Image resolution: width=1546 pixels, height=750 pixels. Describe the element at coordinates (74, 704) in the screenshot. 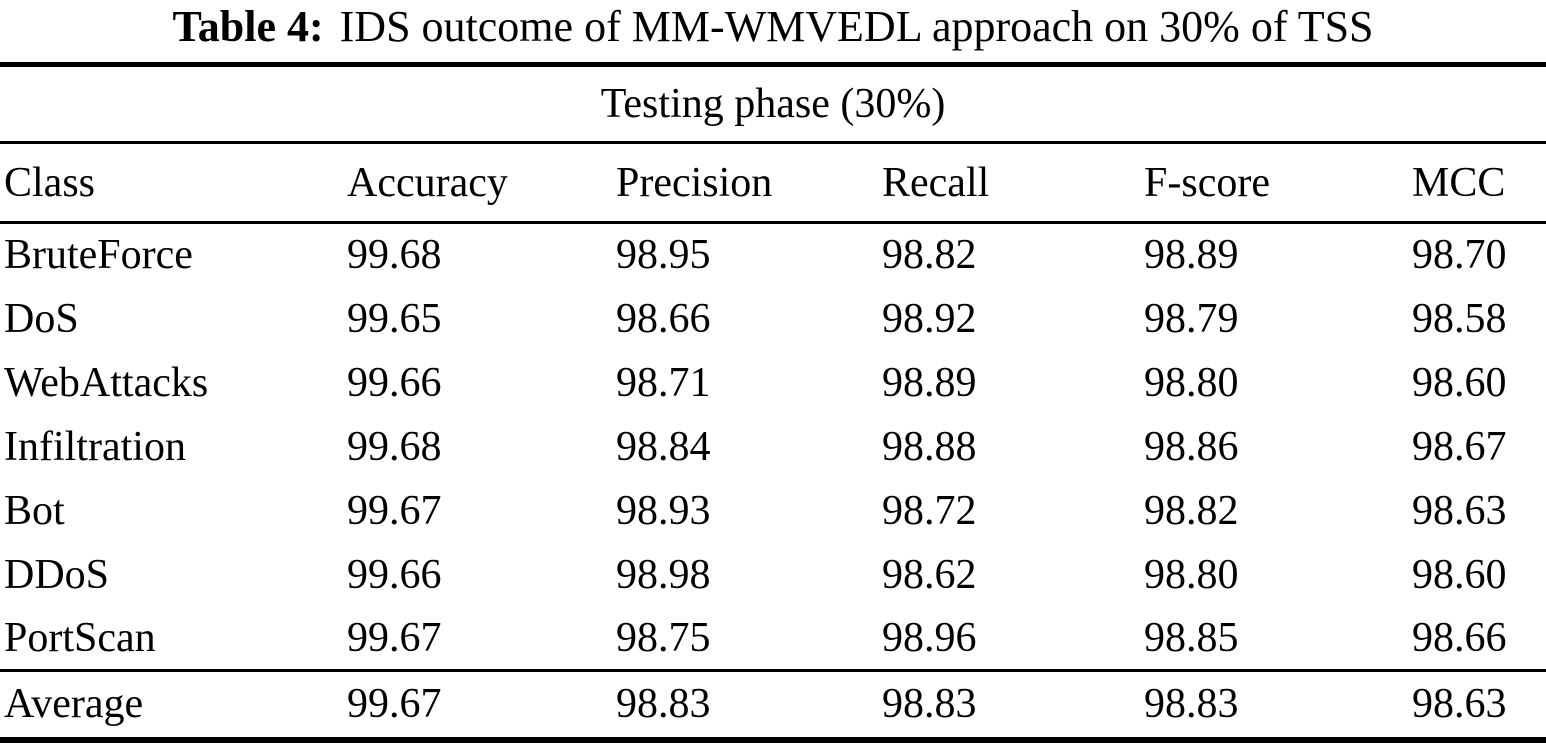

I see `cell-class: Average` at that location.